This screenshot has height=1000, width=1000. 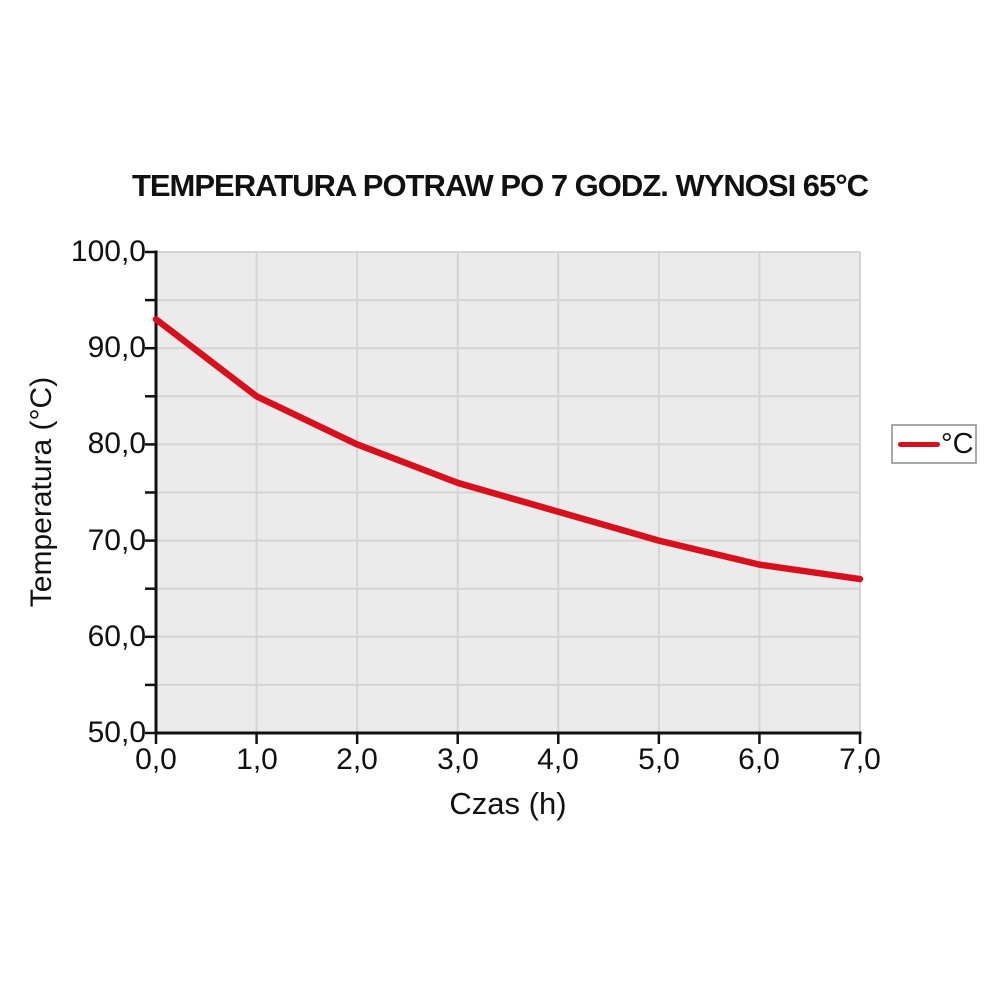 I want to click on y-tick-label: 90,0, so click(x=116, y=347).